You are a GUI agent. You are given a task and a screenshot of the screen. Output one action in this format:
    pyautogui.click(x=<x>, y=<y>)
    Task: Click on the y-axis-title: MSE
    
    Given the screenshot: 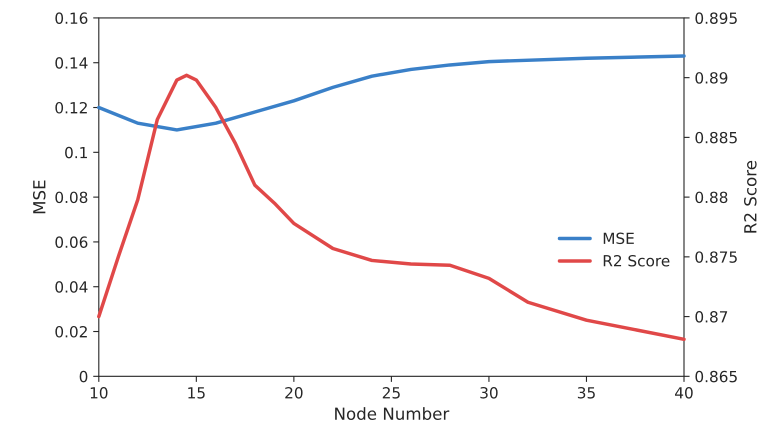 What is the action you would take?
    pyautogui.click(x=39, y=197)
    